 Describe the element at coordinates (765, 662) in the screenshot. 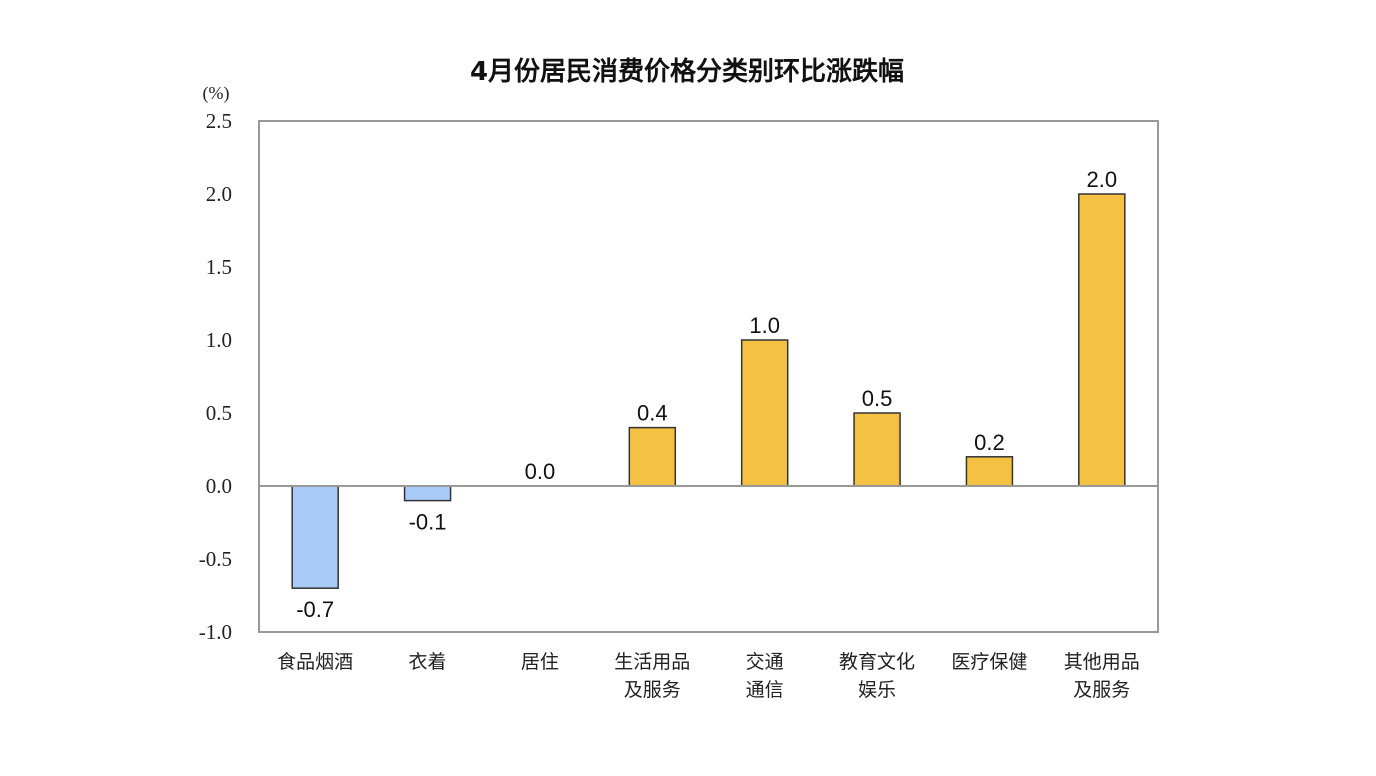

I see `x-category-label: 交通` at that location.